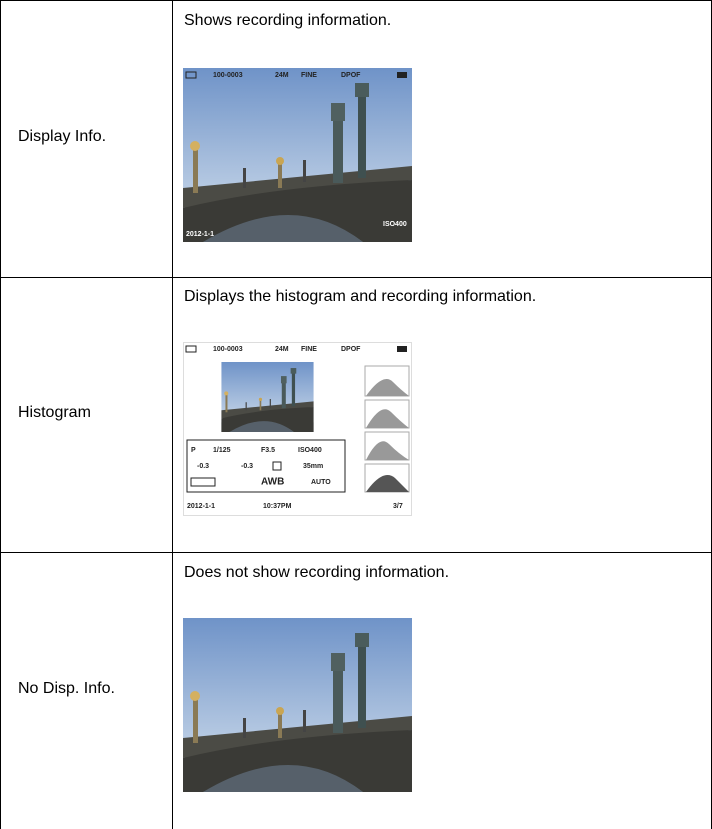  What do you see at coordinates (222, 450) in the screenshot?
I see `overlay-text: 1/125` at bounding box center [222, 450].